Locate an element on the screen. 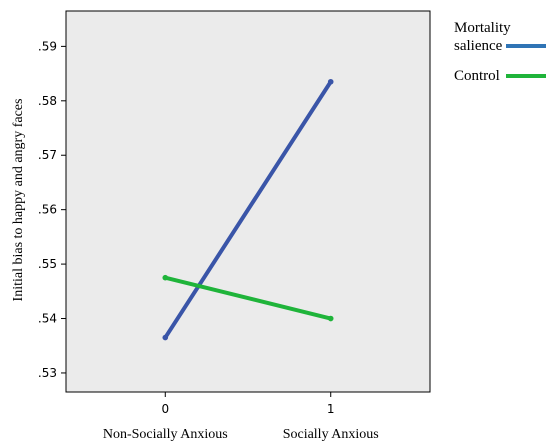 The width and height of the screenshot is (547, 441). y-tick-label: .56 is located at coordinates (47, 210).